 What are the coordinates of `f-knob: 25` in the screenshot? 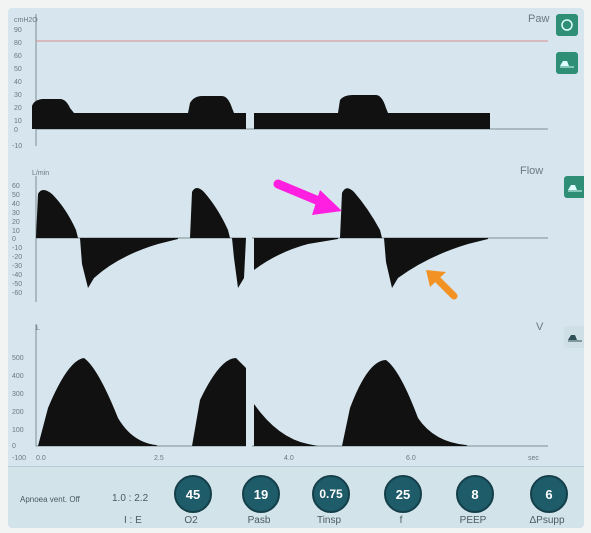 It's located at (403, 494).